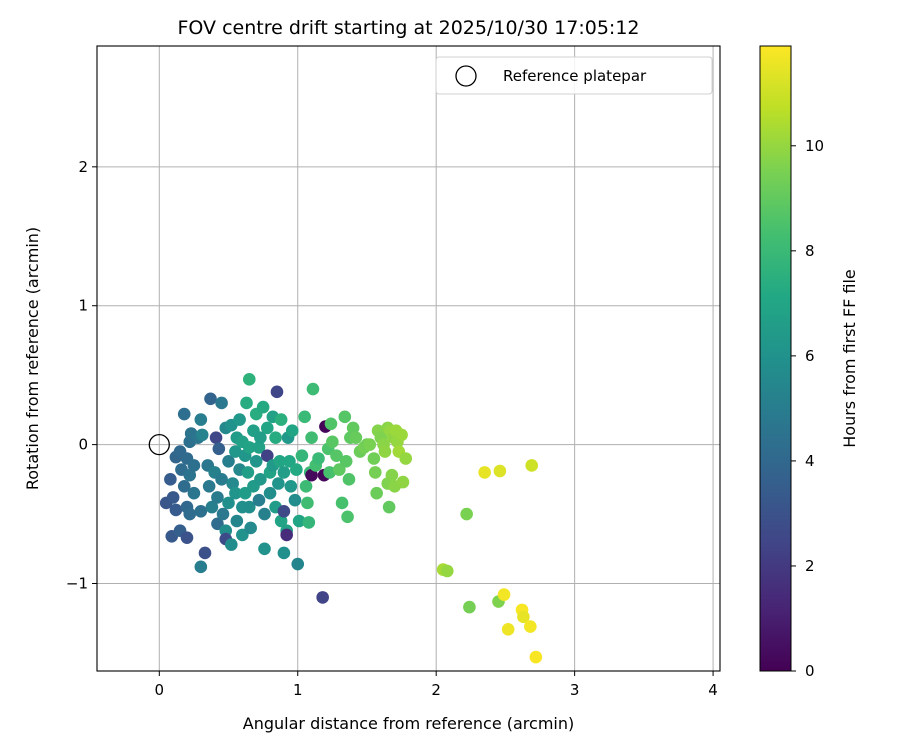  Describe the element at coordinates (810, 671) in the screenshot. I see `colorbar-tick-label: 0` at that location.